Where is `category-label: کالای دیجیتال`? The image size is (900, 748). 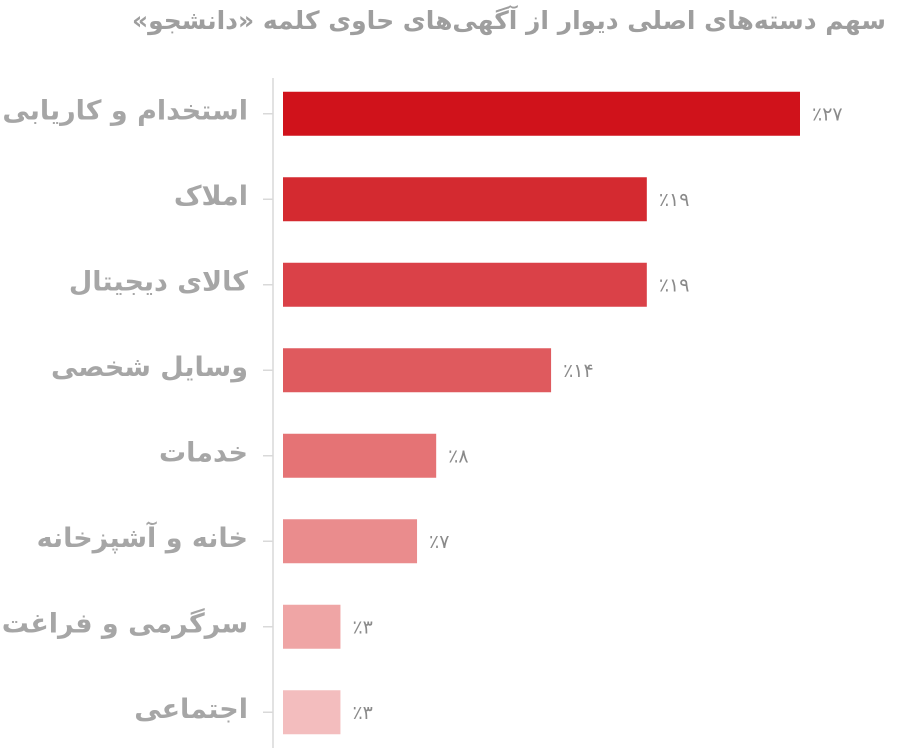
category-label: کالای دیجیتال is located at coordinates (158, 281).